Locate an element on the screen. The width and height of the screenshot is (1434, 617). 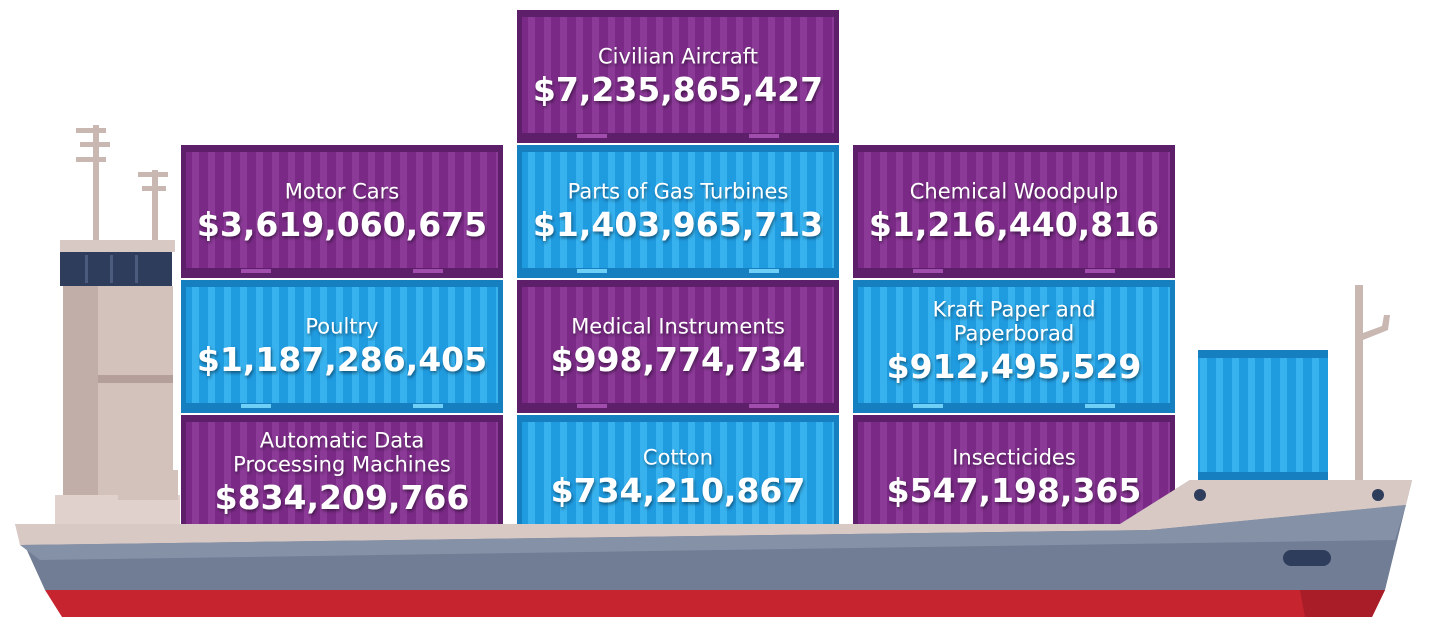
container-value: $1,187,286,405 is located at coordinates (342, 359).